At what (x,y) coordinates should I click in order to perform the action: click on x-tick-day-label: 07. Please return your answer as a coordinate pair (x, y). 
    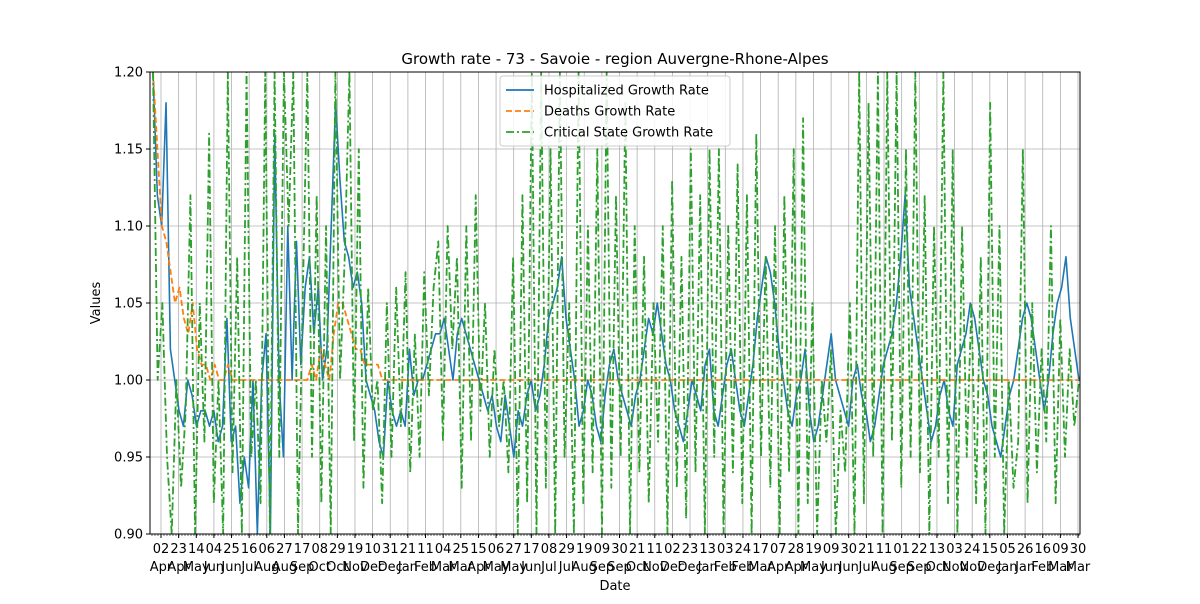
    Looking at the image, I should click on (778, 549).